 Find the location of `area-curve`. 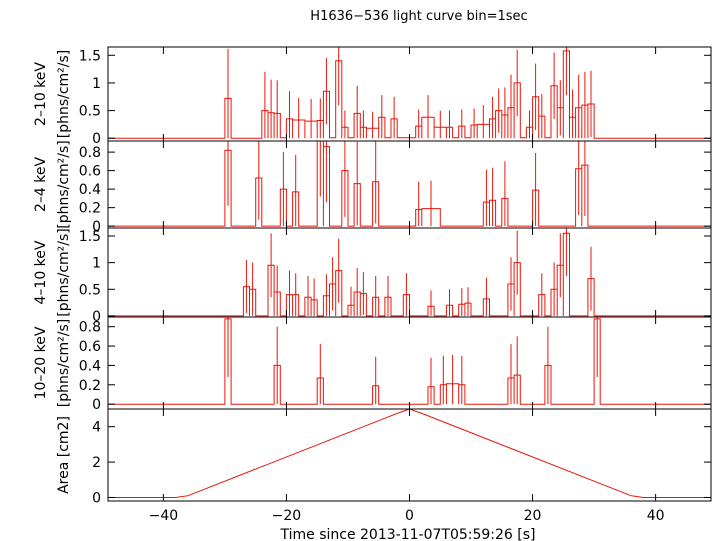

area-curve is located at coordinates (409, 453).